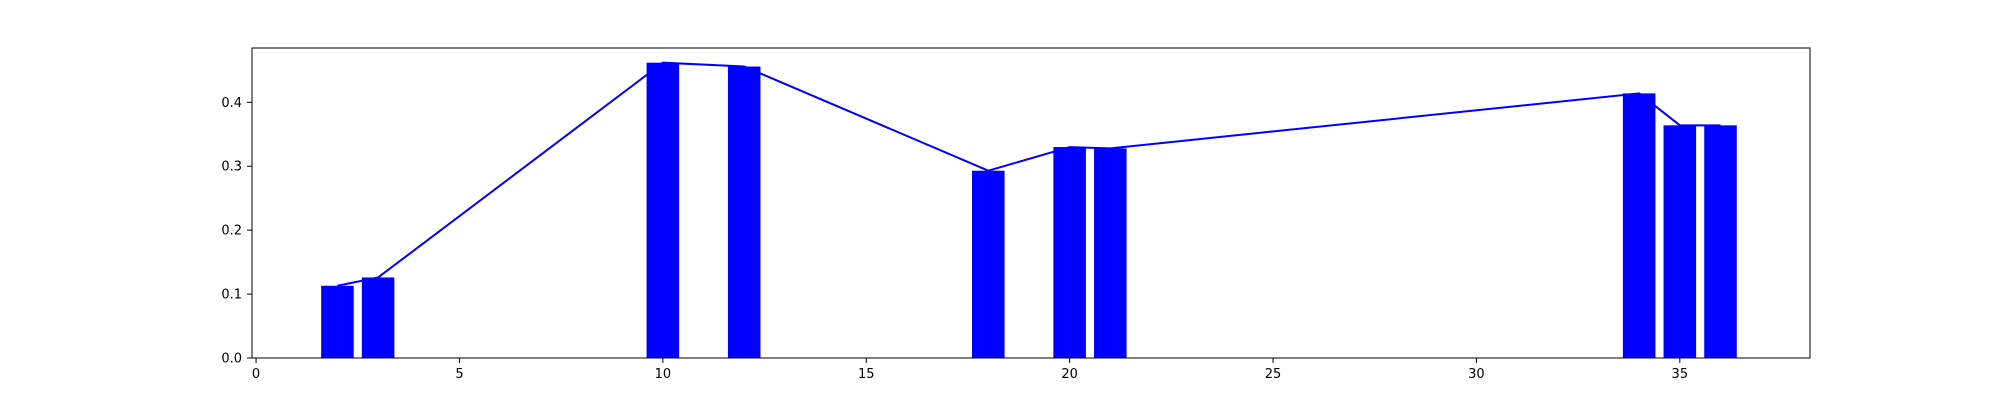 This screenshot has width=2000, height=400. I want to click on y-tick-label: 0.3, so click(231, 167).